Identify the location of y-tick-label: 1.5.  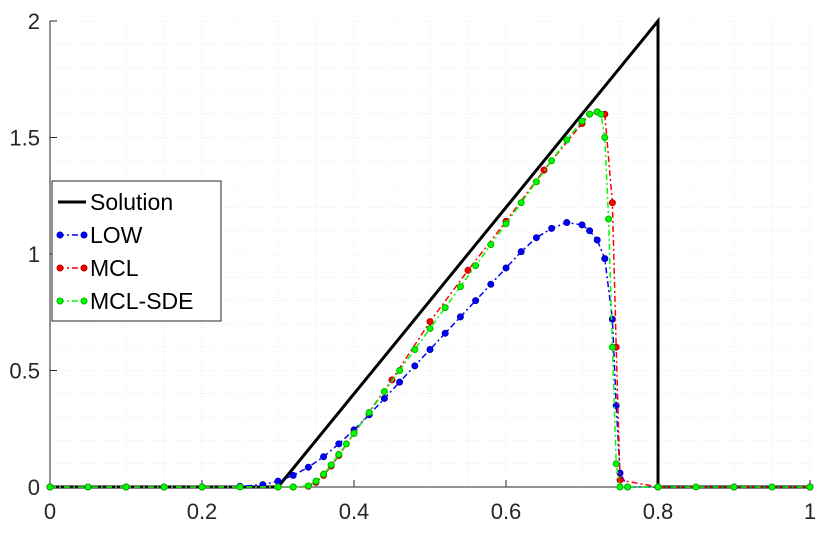
(24, 138).